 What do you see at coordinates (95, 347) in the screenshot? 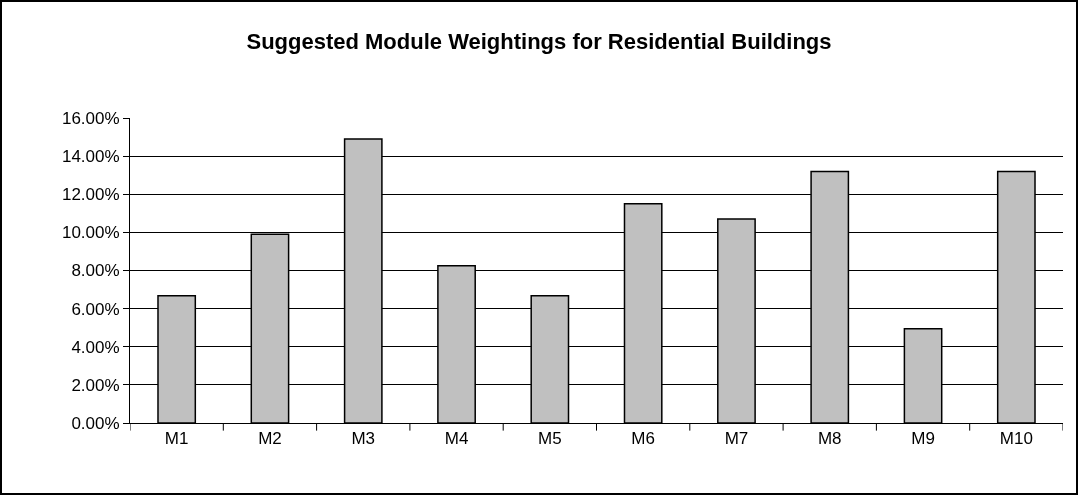
I see `y-tick-label: 4.00%` at bounding box center [95, 347].